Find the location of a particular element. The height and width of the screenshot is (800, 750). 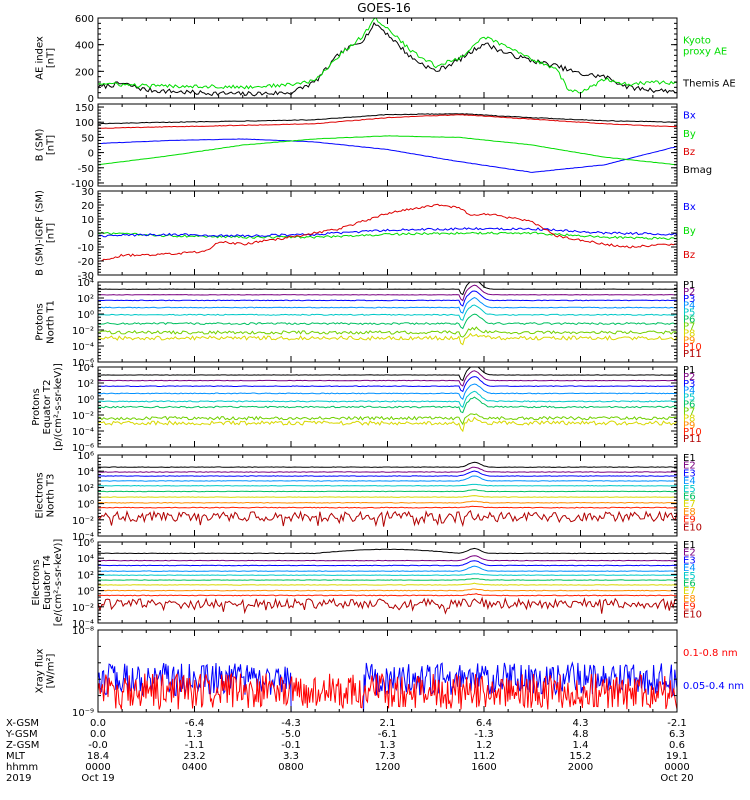

series-ee-e3 is located at coordinates (387, 563).